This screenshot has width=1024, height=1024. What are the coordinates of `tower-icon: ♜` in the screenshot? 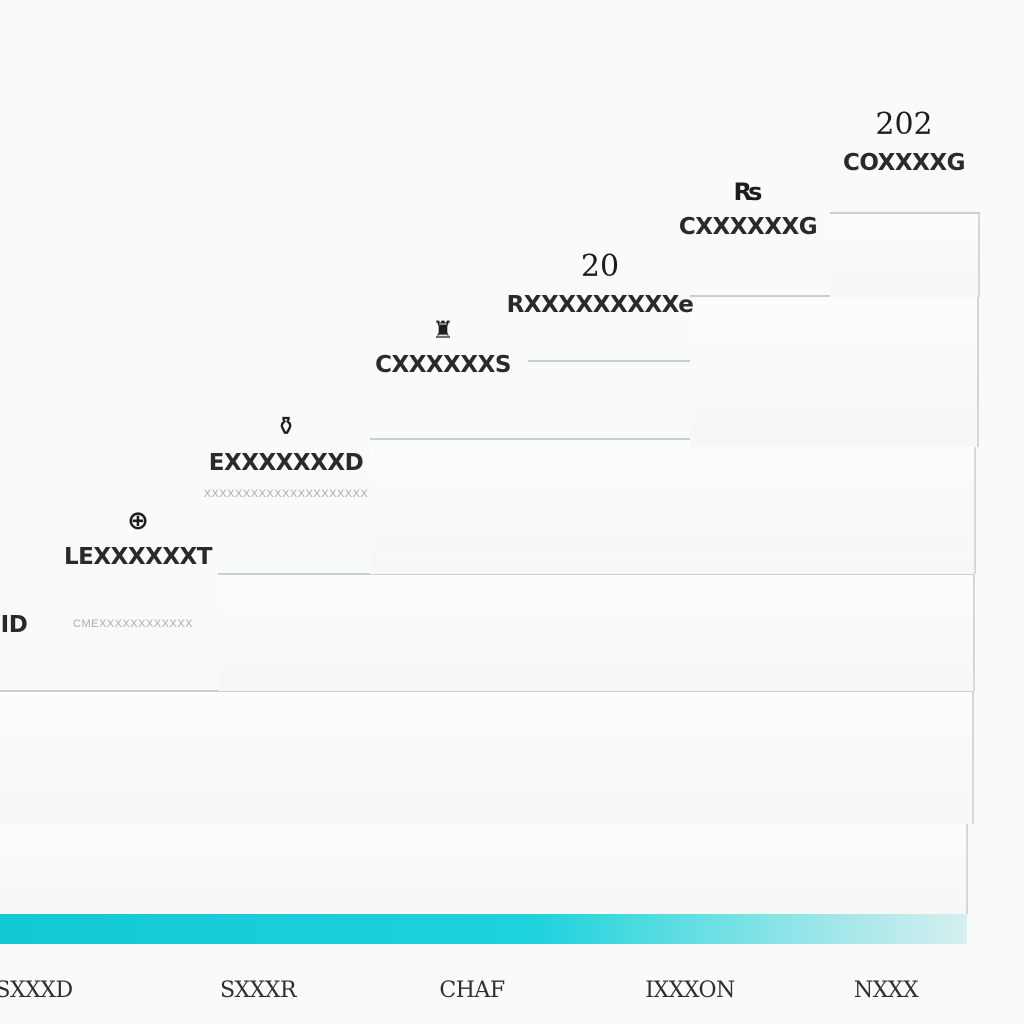 It's located at (443, 330).